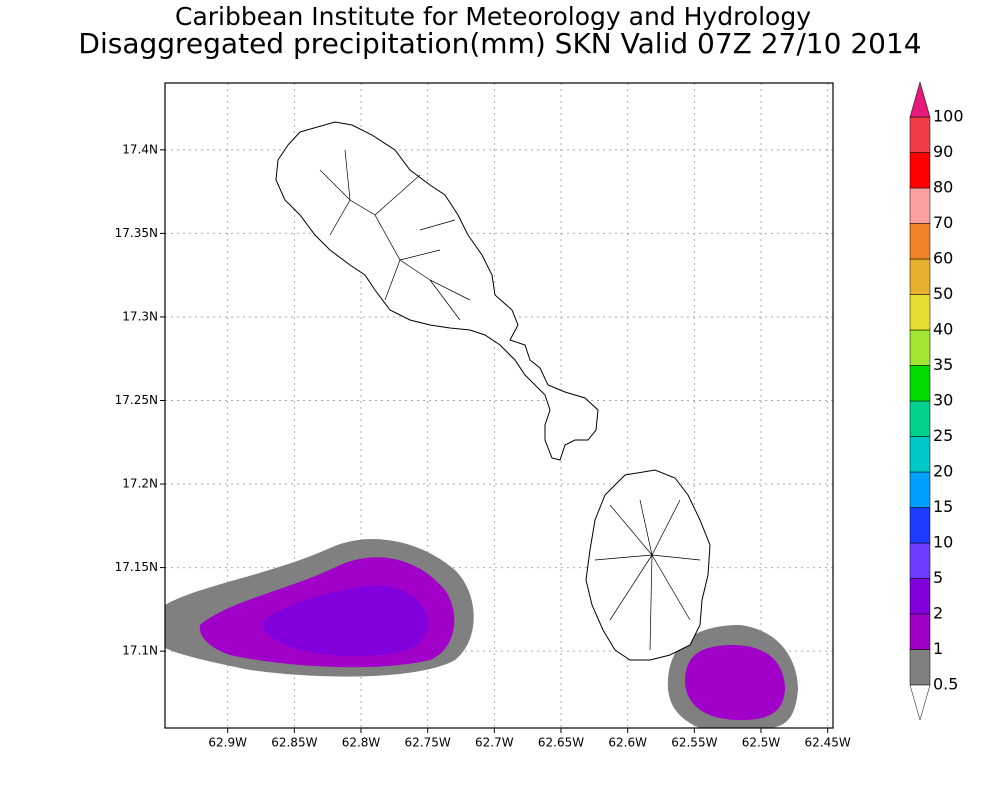 This screenshot has width=1000, height=800. Describe the element at coordinates (136, 400) in the screenshot. I see `y-tick-label: 17.25N` at that location.